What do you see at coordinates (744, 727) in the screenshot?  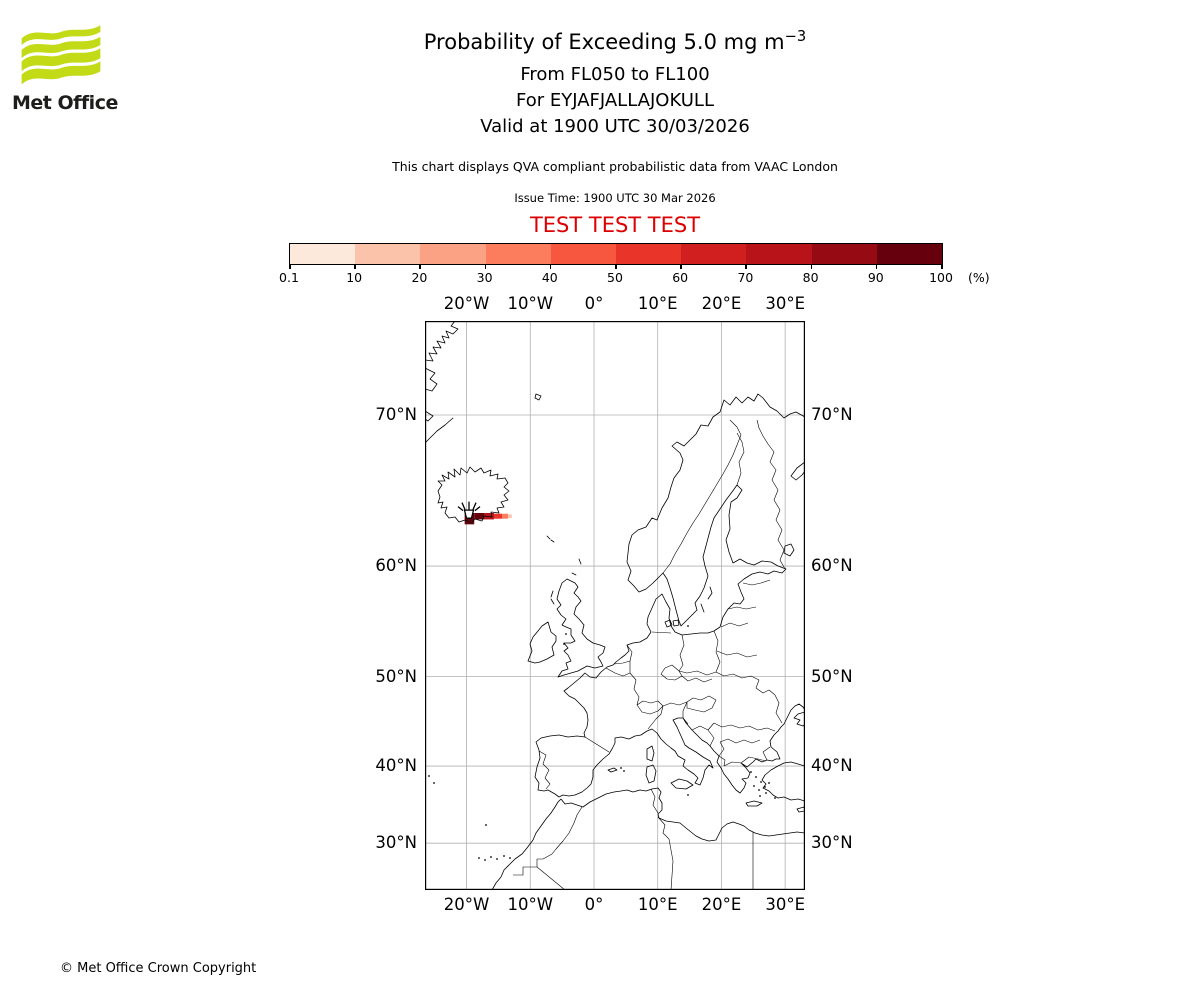 I see `border-danube-south` at bounding box center [744, 727].